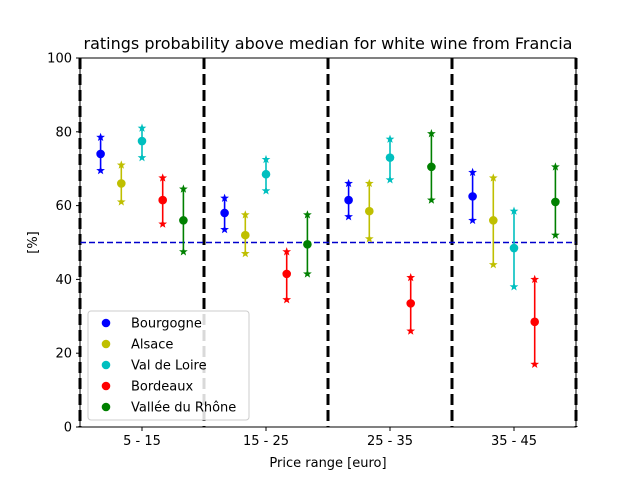 The image size is (640, 480). I want to click on y-tick-label: 60, so click(63, 206).